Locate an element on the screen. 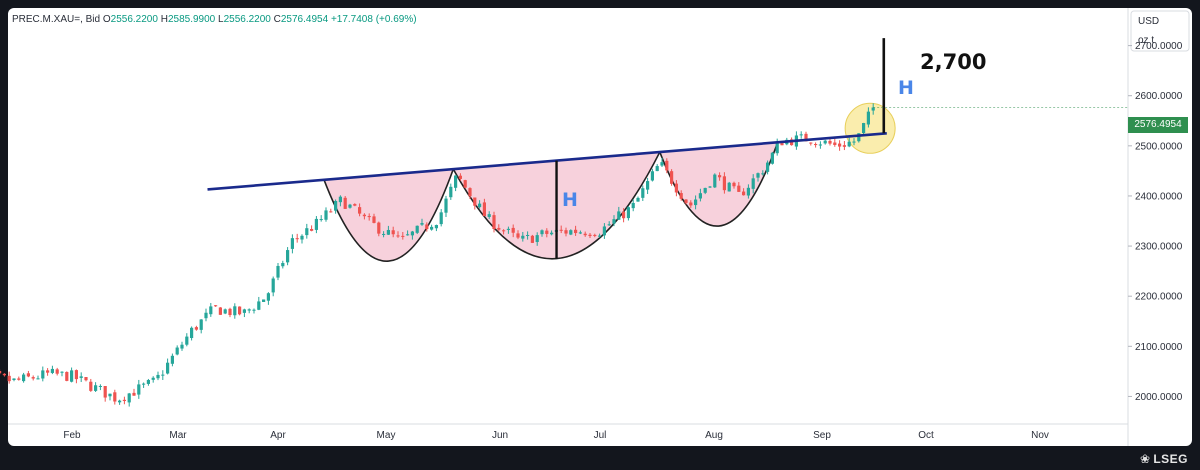 The image size is (1200, 470). x-tick-label: Sep is located at coordinates (822, 435).